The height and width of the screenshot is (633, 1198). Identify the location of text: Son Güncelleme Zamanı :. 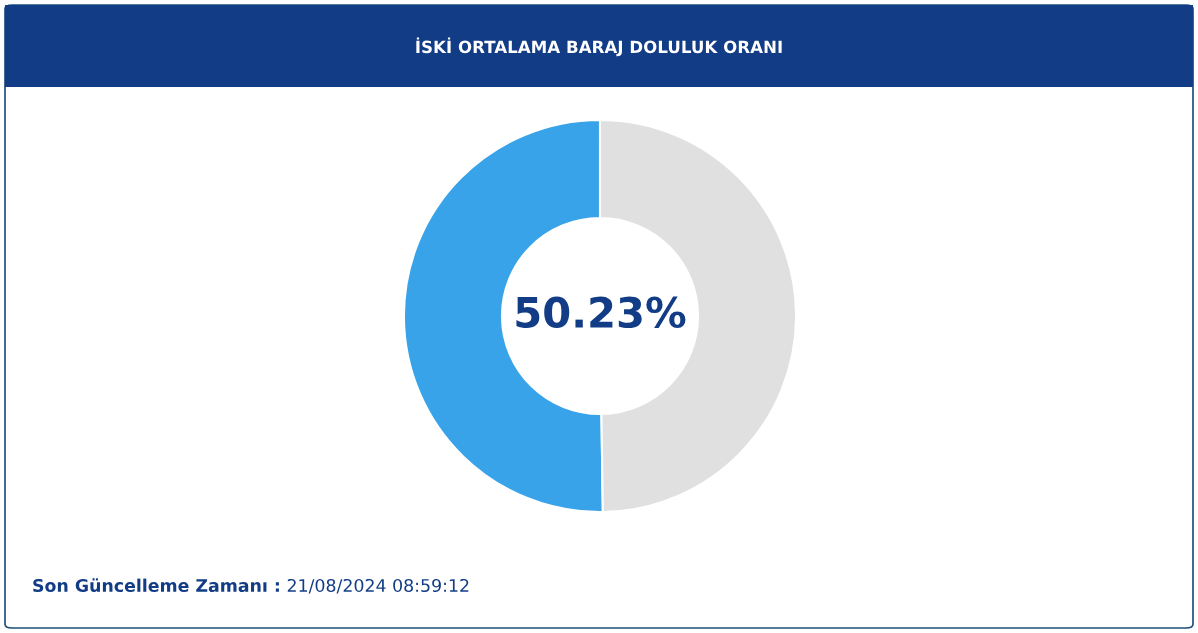
(156, 585).